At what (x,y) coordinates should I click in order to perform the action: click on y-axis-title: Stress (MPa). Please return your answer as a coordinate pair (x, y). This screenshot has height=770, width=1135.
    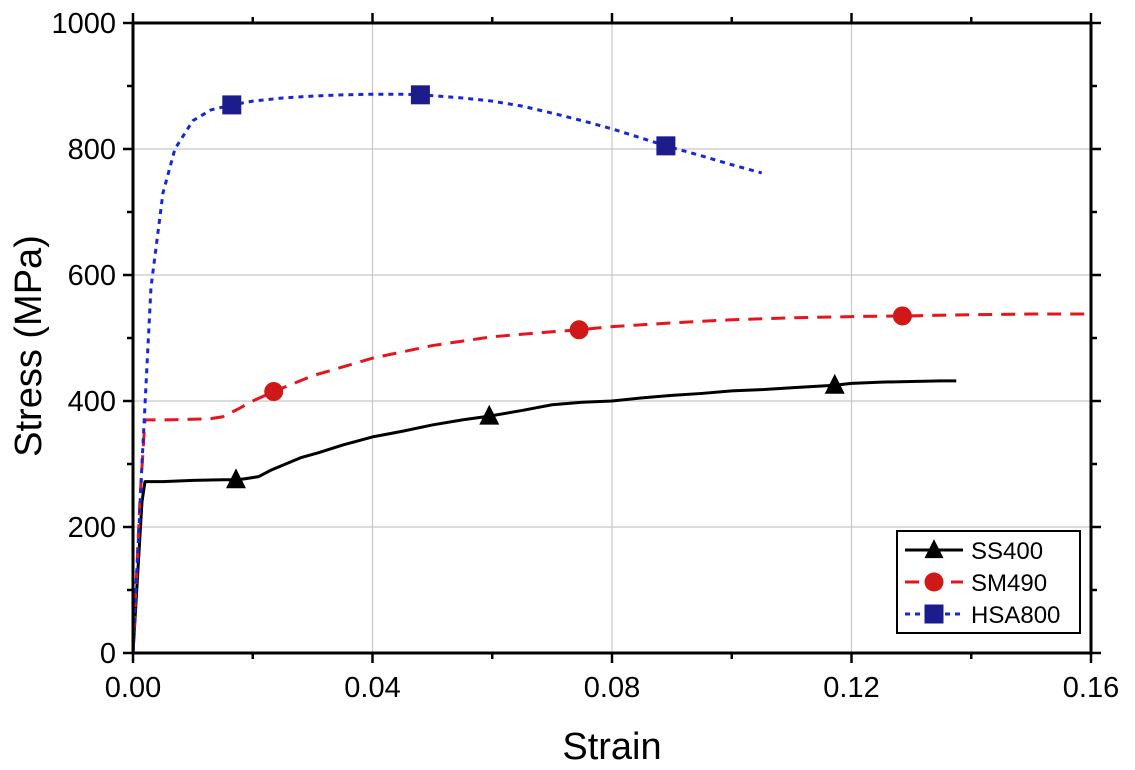
    Looking at the image, I should click on (29, 346).